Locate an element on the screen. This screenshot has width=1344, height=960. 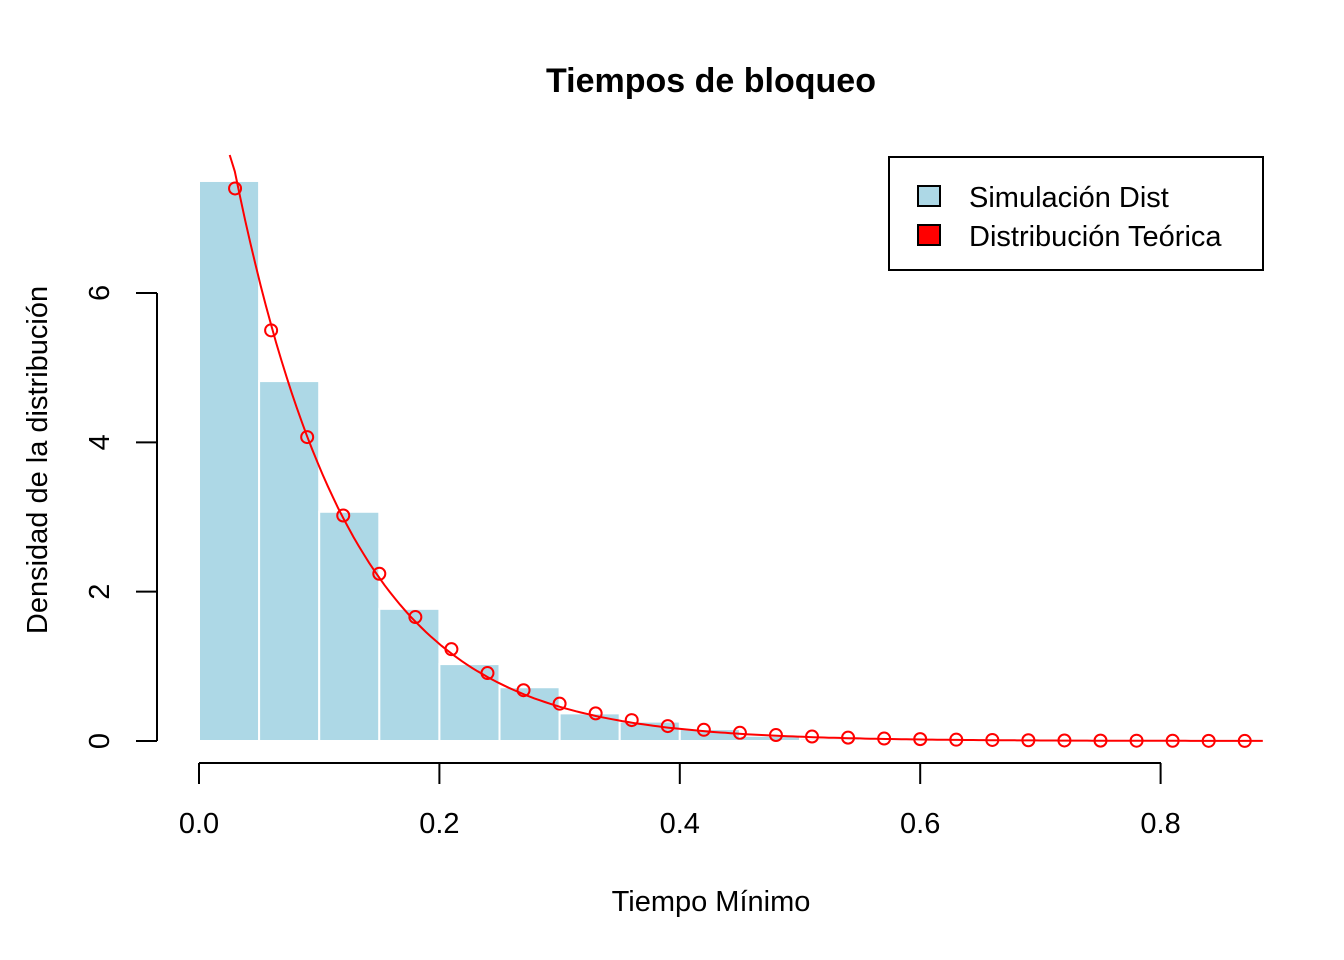
y-axis-title: Densidad de la distribución is located at coordinates (38, 460).